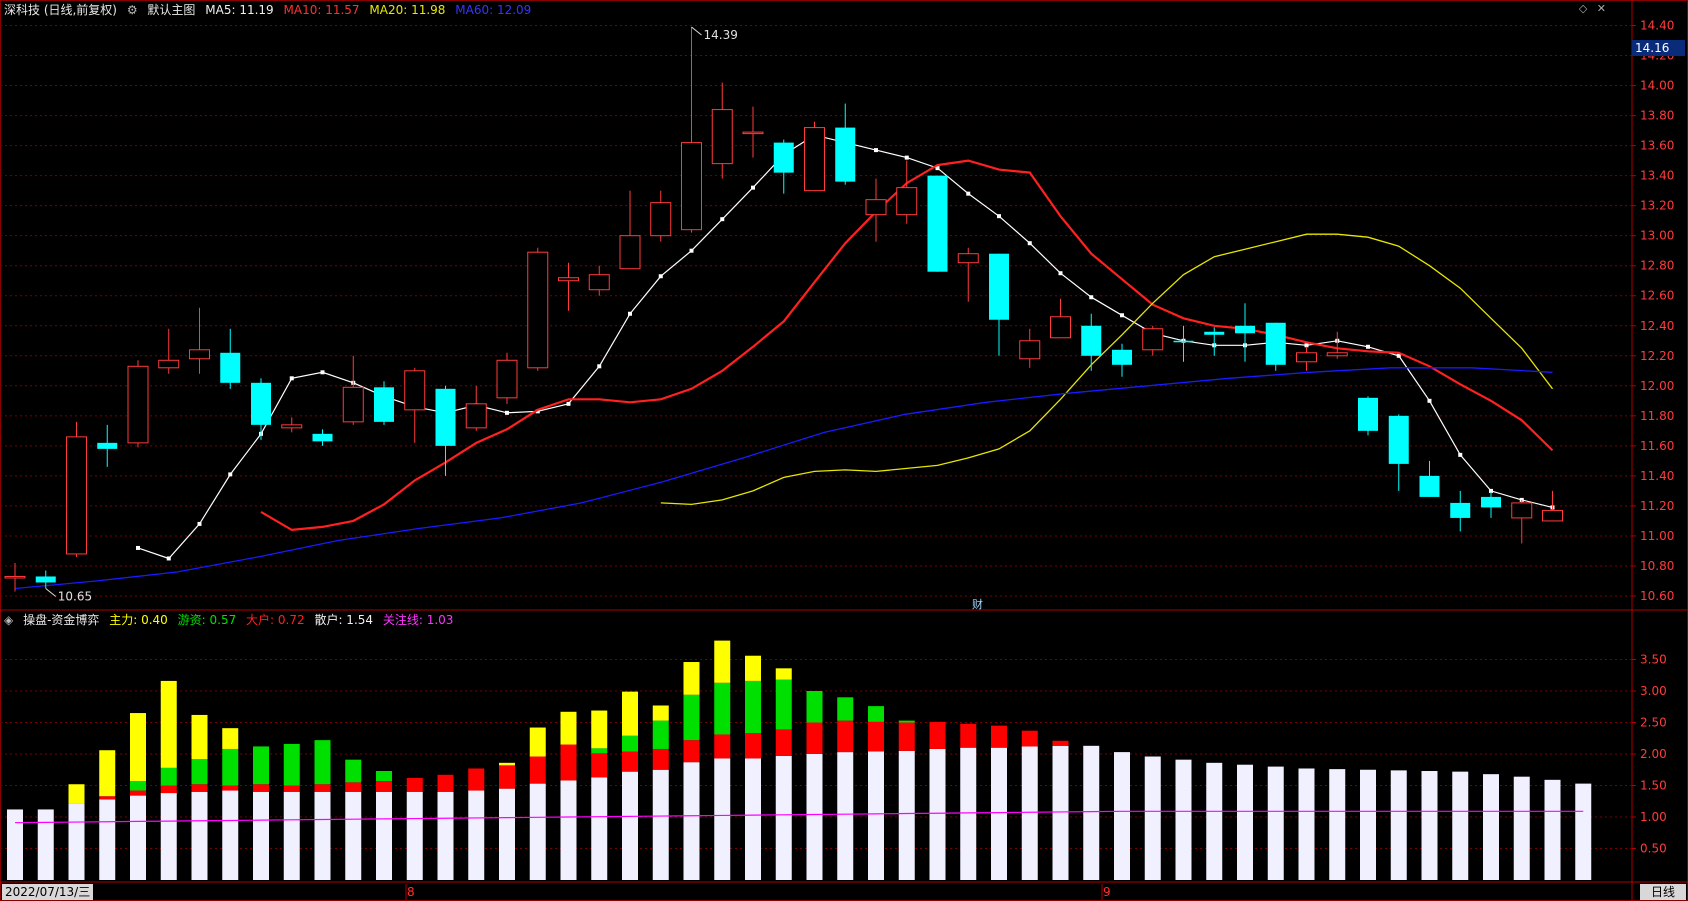 Image resolution: width=1688 pixels, height=901 pixels. Describe the element at coordinates (1657, 446) in the screenshot. I see `price-tick-label: 11.60` at that location.